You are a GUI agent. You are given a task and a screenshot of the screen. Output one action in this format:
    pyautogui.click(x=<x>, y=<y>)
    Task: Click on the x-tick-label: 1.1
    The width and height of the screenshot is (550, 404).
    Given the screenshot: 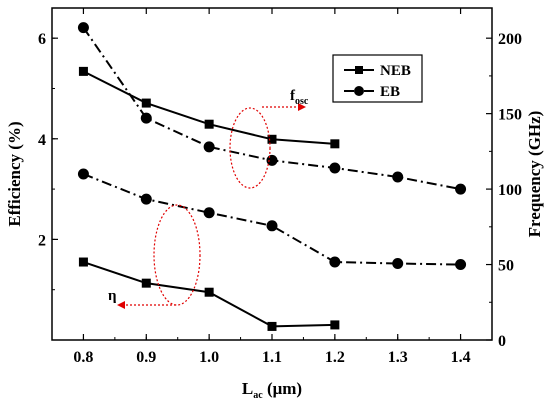 What is the action you would take?
    pyautogui.click(x=272, y=357)
    